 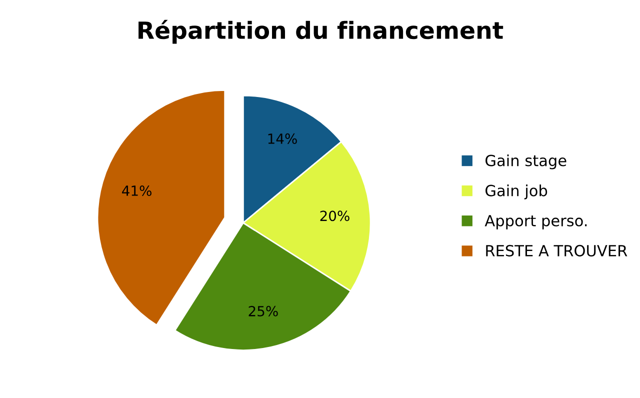 What do you see at coordinates (557, 250) in the screenshot?
I see `legend-label: RESTE A TROUVER` at bounding box center [557, 250].